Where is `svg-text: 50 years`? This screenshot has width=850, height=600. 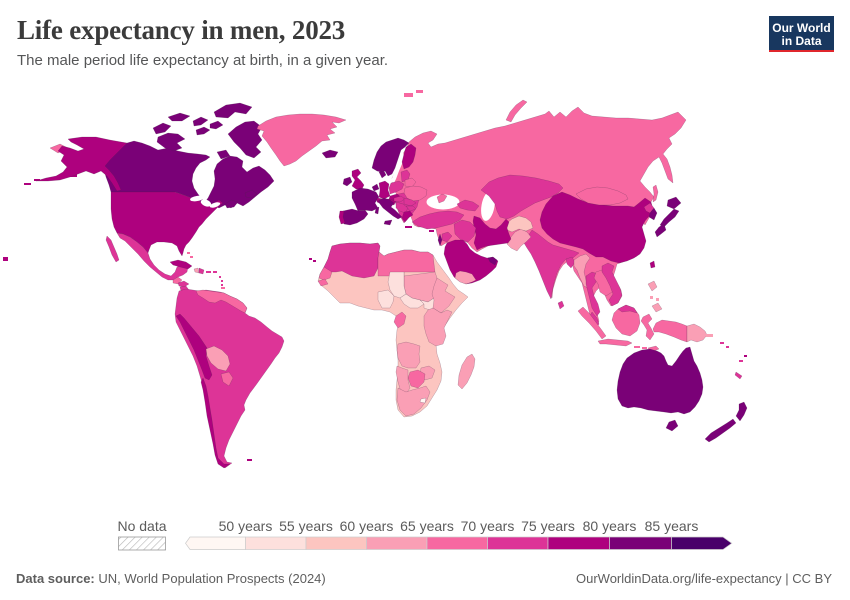
svg-text: 50 years is located at coordinates (246, 526).